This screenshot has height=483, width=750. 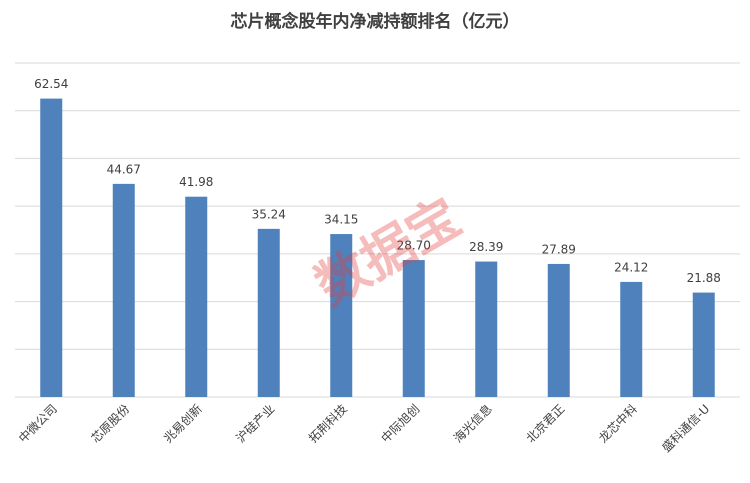 I want to click on chart-title: 芯片概念股年内净减持额排名（亿元）, so click(x=375, y=21).